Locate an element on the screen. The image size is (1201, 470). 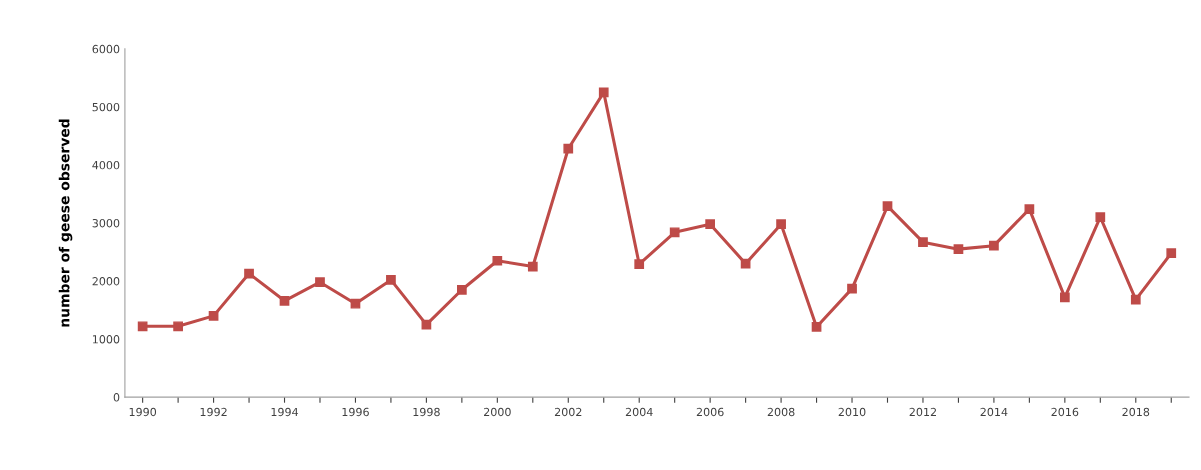
x-tick-label: 1998 is located at coordinates (426, 412).